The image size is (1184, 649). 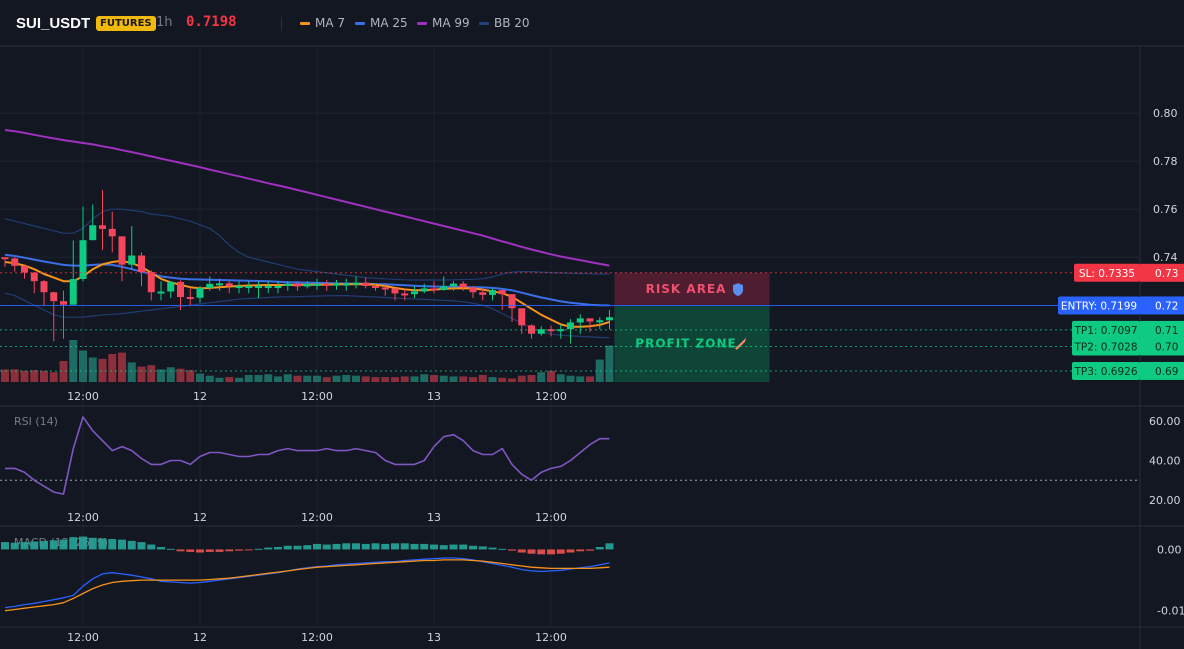 What do you see at coordinates (685, 344) in the screenshot?
I see `profit-zone-label: PROFIT ZONE` at bounding box center [685, 344].